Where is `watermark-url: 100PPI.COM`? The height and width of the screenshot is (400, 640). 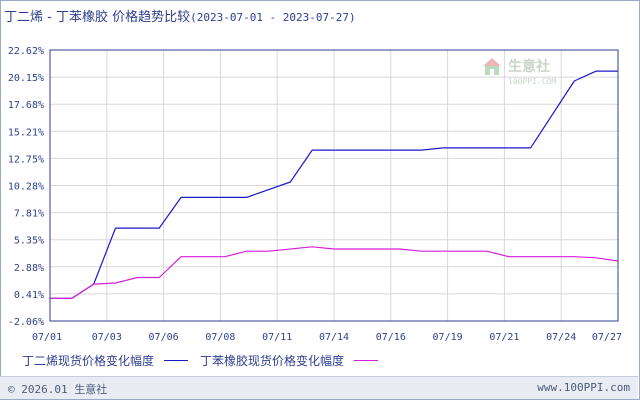 watermark-url: 100PPI.COM is located at coordinates (532, 81).